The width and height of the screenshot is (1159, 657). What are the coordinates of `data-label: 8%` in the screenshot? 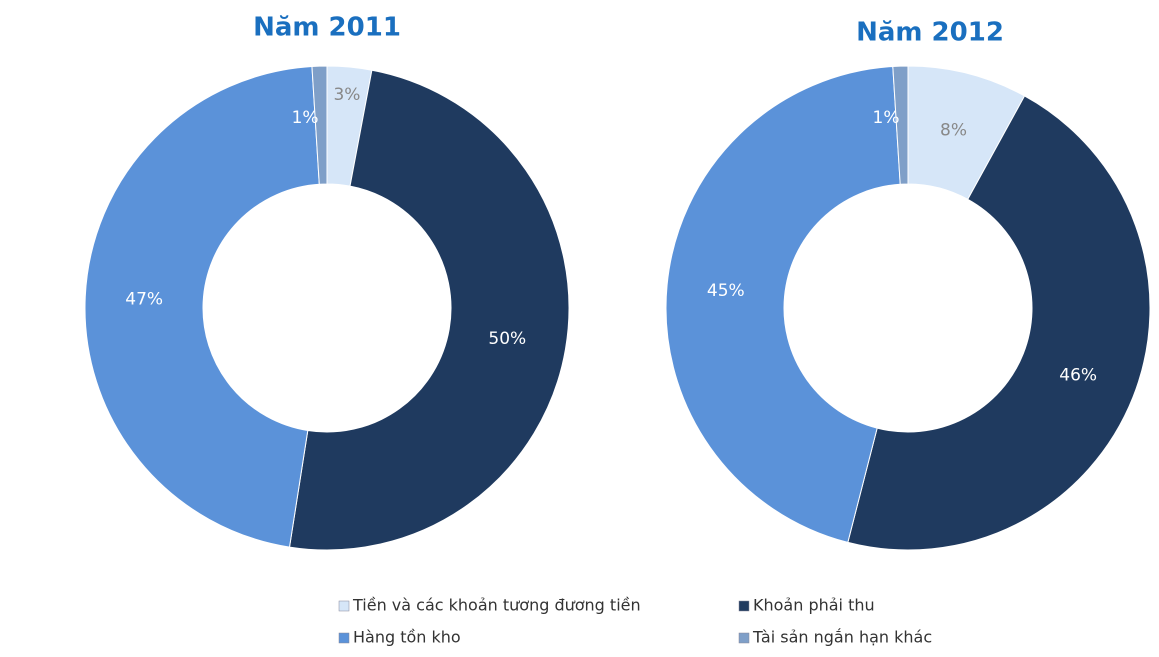 It's located at (953, 131).